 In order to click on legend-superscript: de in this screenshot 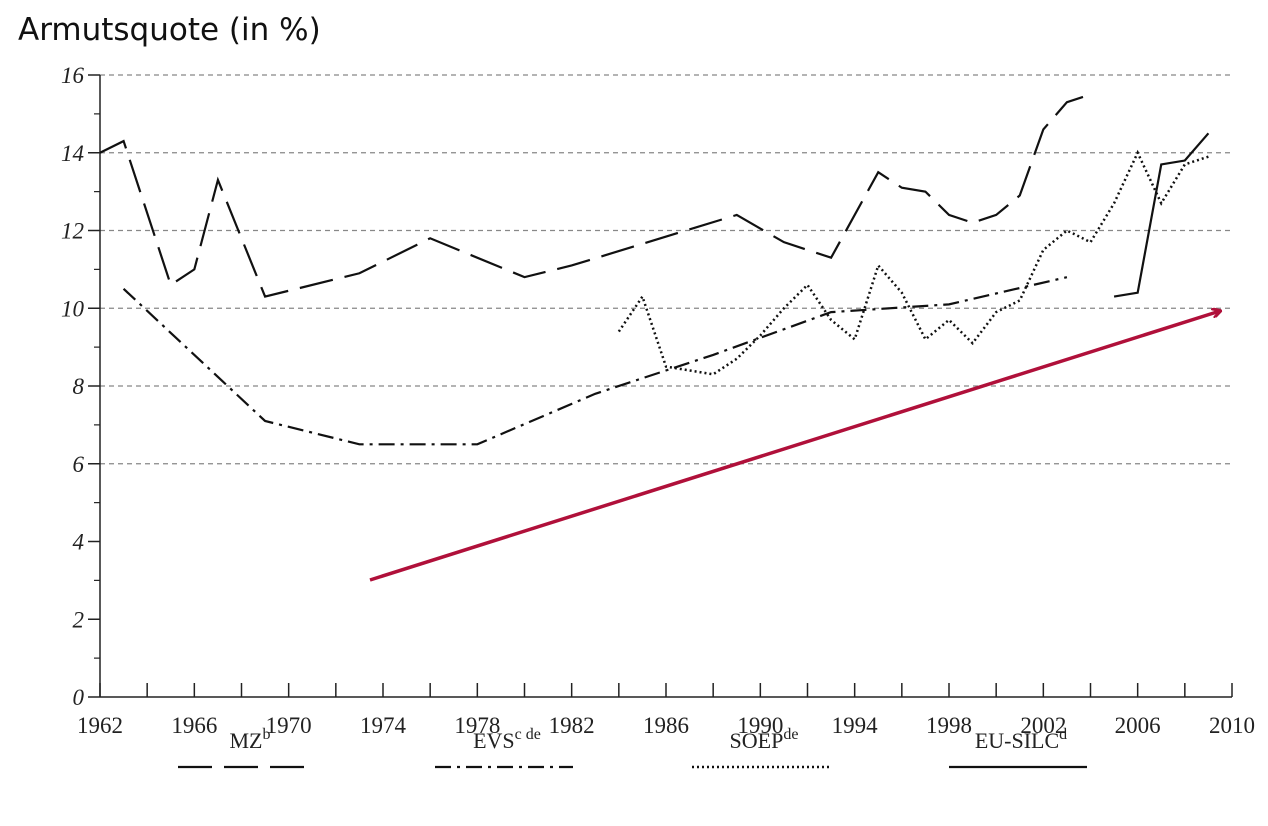, I will do `click(790, 734)`.